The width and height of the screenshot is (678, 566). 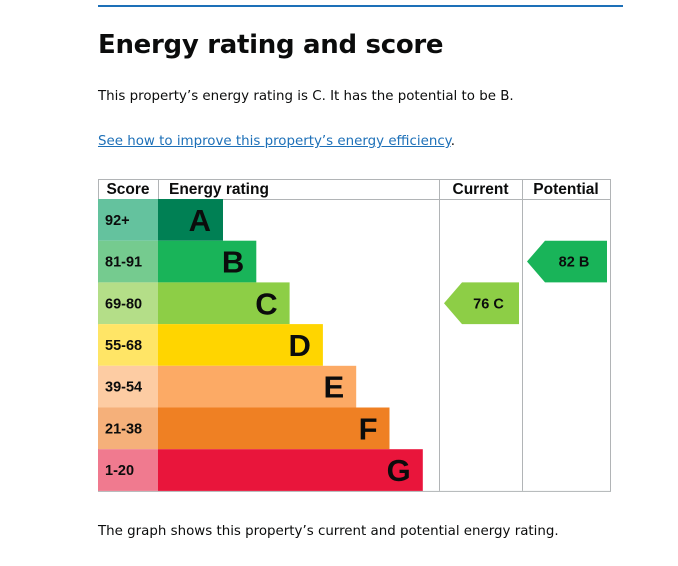 I want to click on header-potential: Potential, so click(x=565, y=189).